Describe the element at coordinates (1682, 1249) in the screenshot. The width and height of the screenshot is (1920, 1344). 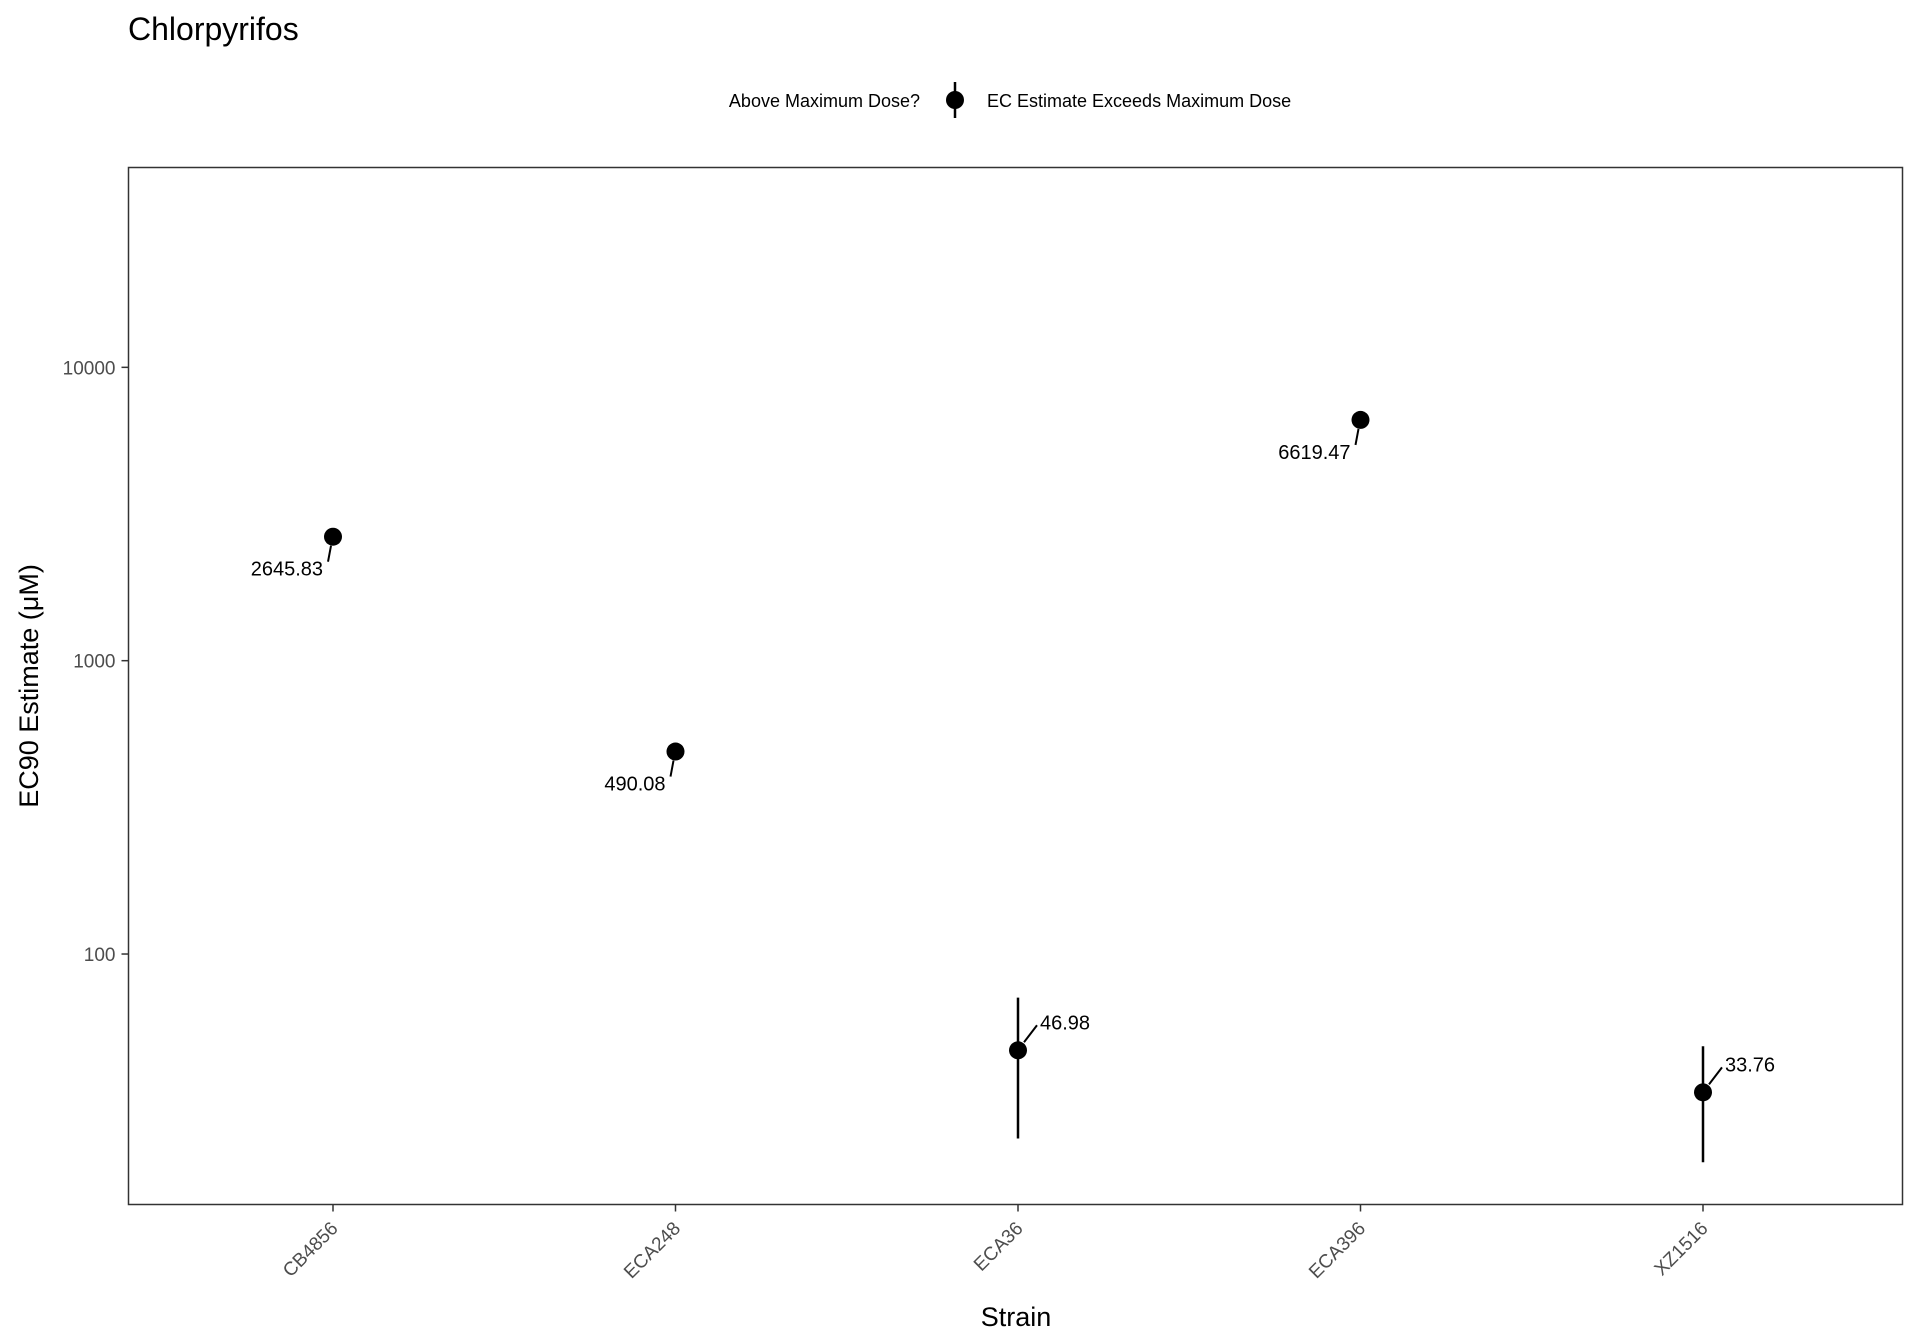
I see `x-tick-label: XZ1516` at that location.